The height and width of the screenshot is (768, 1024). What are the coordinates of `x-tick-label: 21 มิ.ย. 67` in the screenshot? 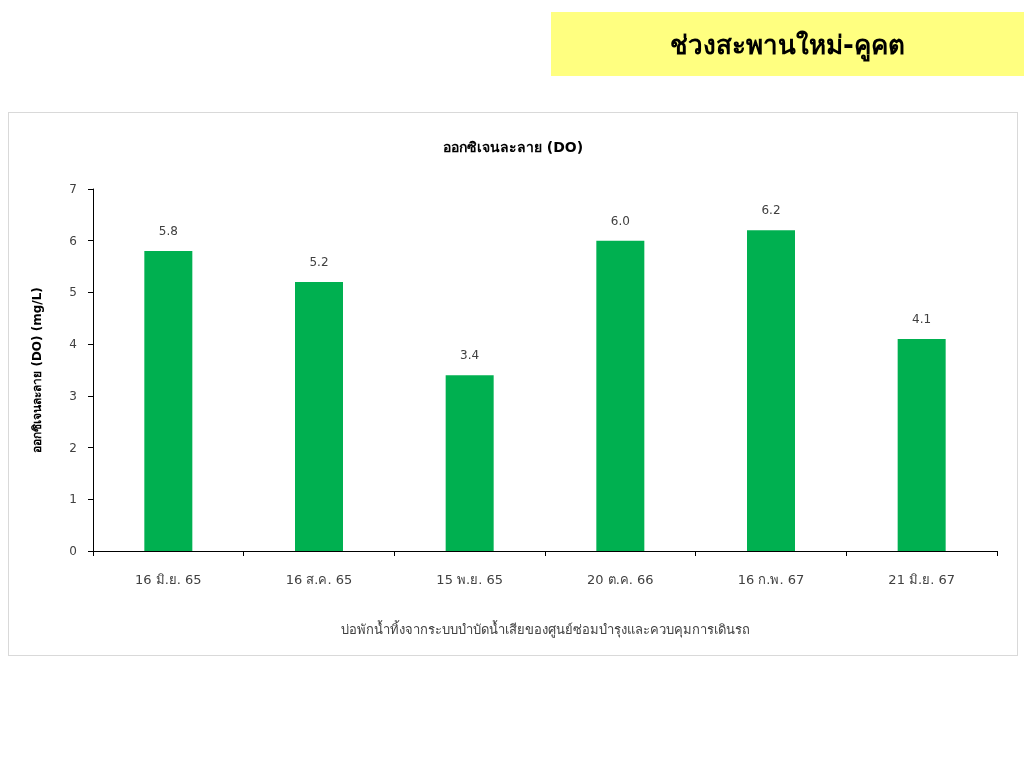 It's located at (921, 579).